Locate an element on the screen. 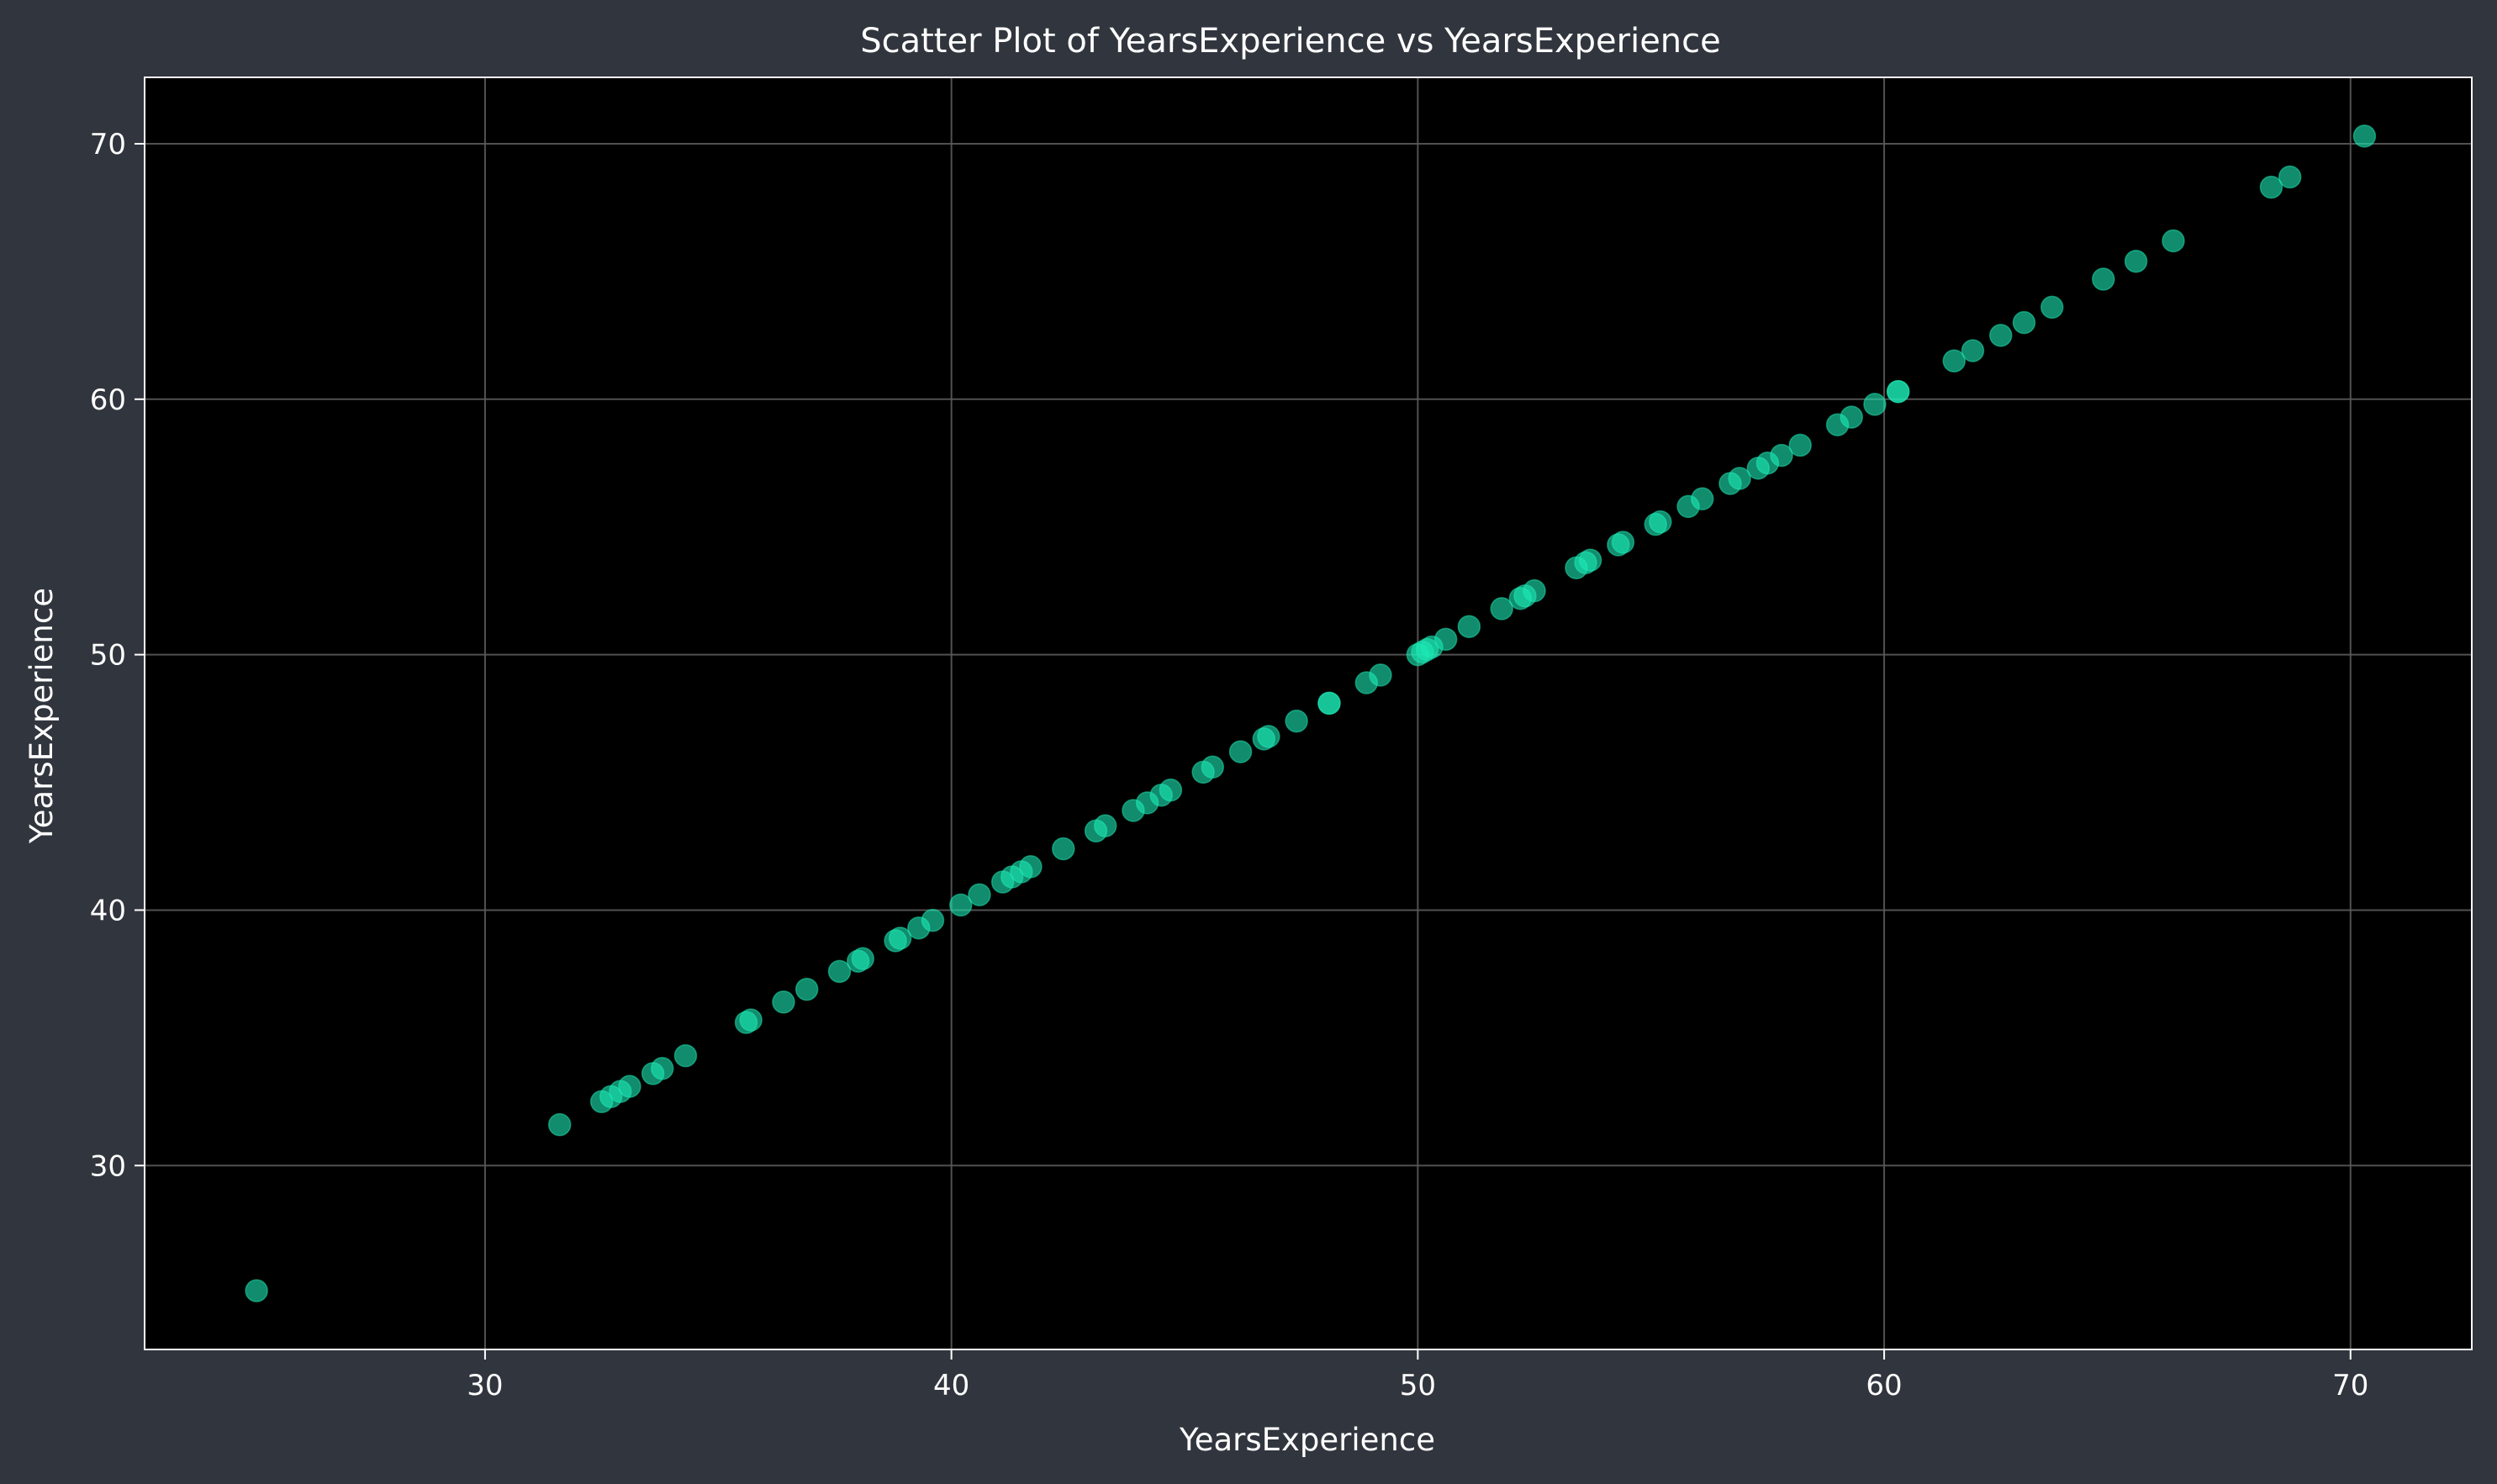  y-axis-ticks: 30 40 50 60 70 is located at coordinates (117, 655).